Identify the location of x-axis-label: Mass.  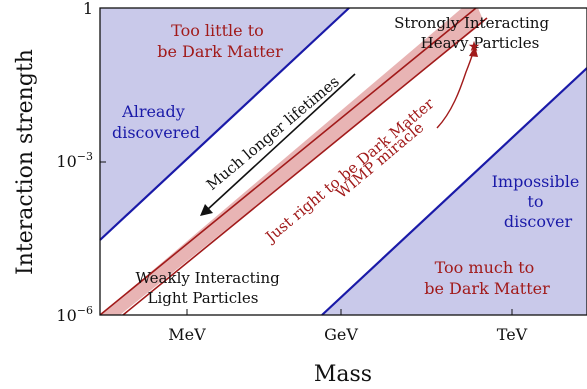
(343, 374).